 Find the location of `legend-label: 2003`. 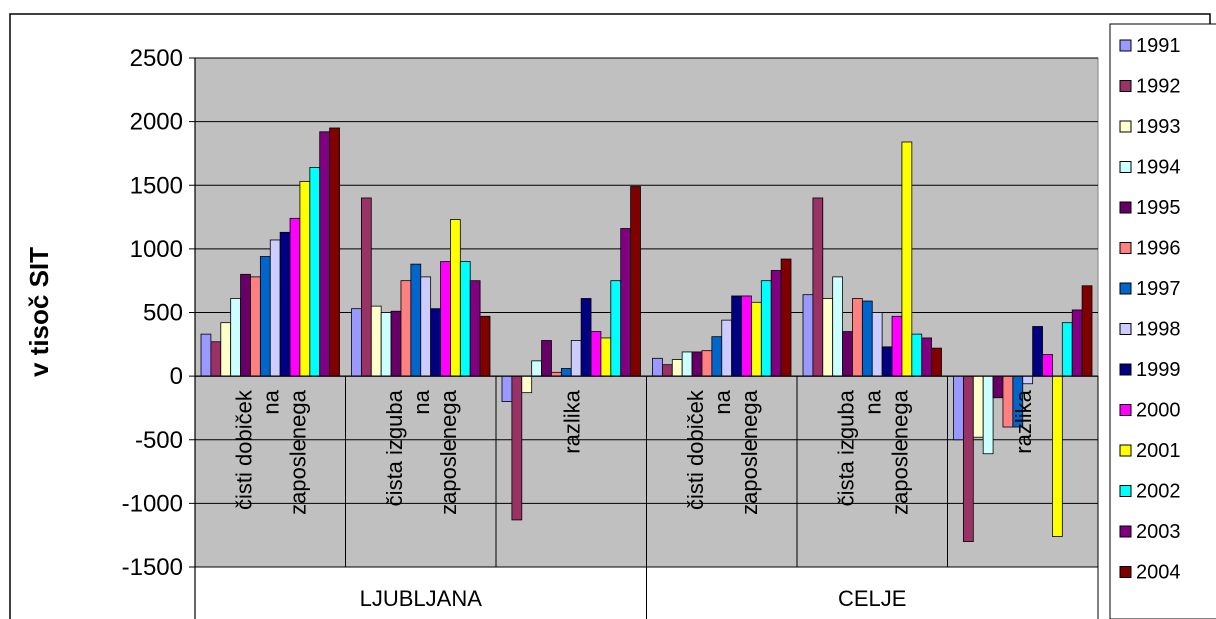

legend-label: 2003 is located at coordinates (1158, 532).